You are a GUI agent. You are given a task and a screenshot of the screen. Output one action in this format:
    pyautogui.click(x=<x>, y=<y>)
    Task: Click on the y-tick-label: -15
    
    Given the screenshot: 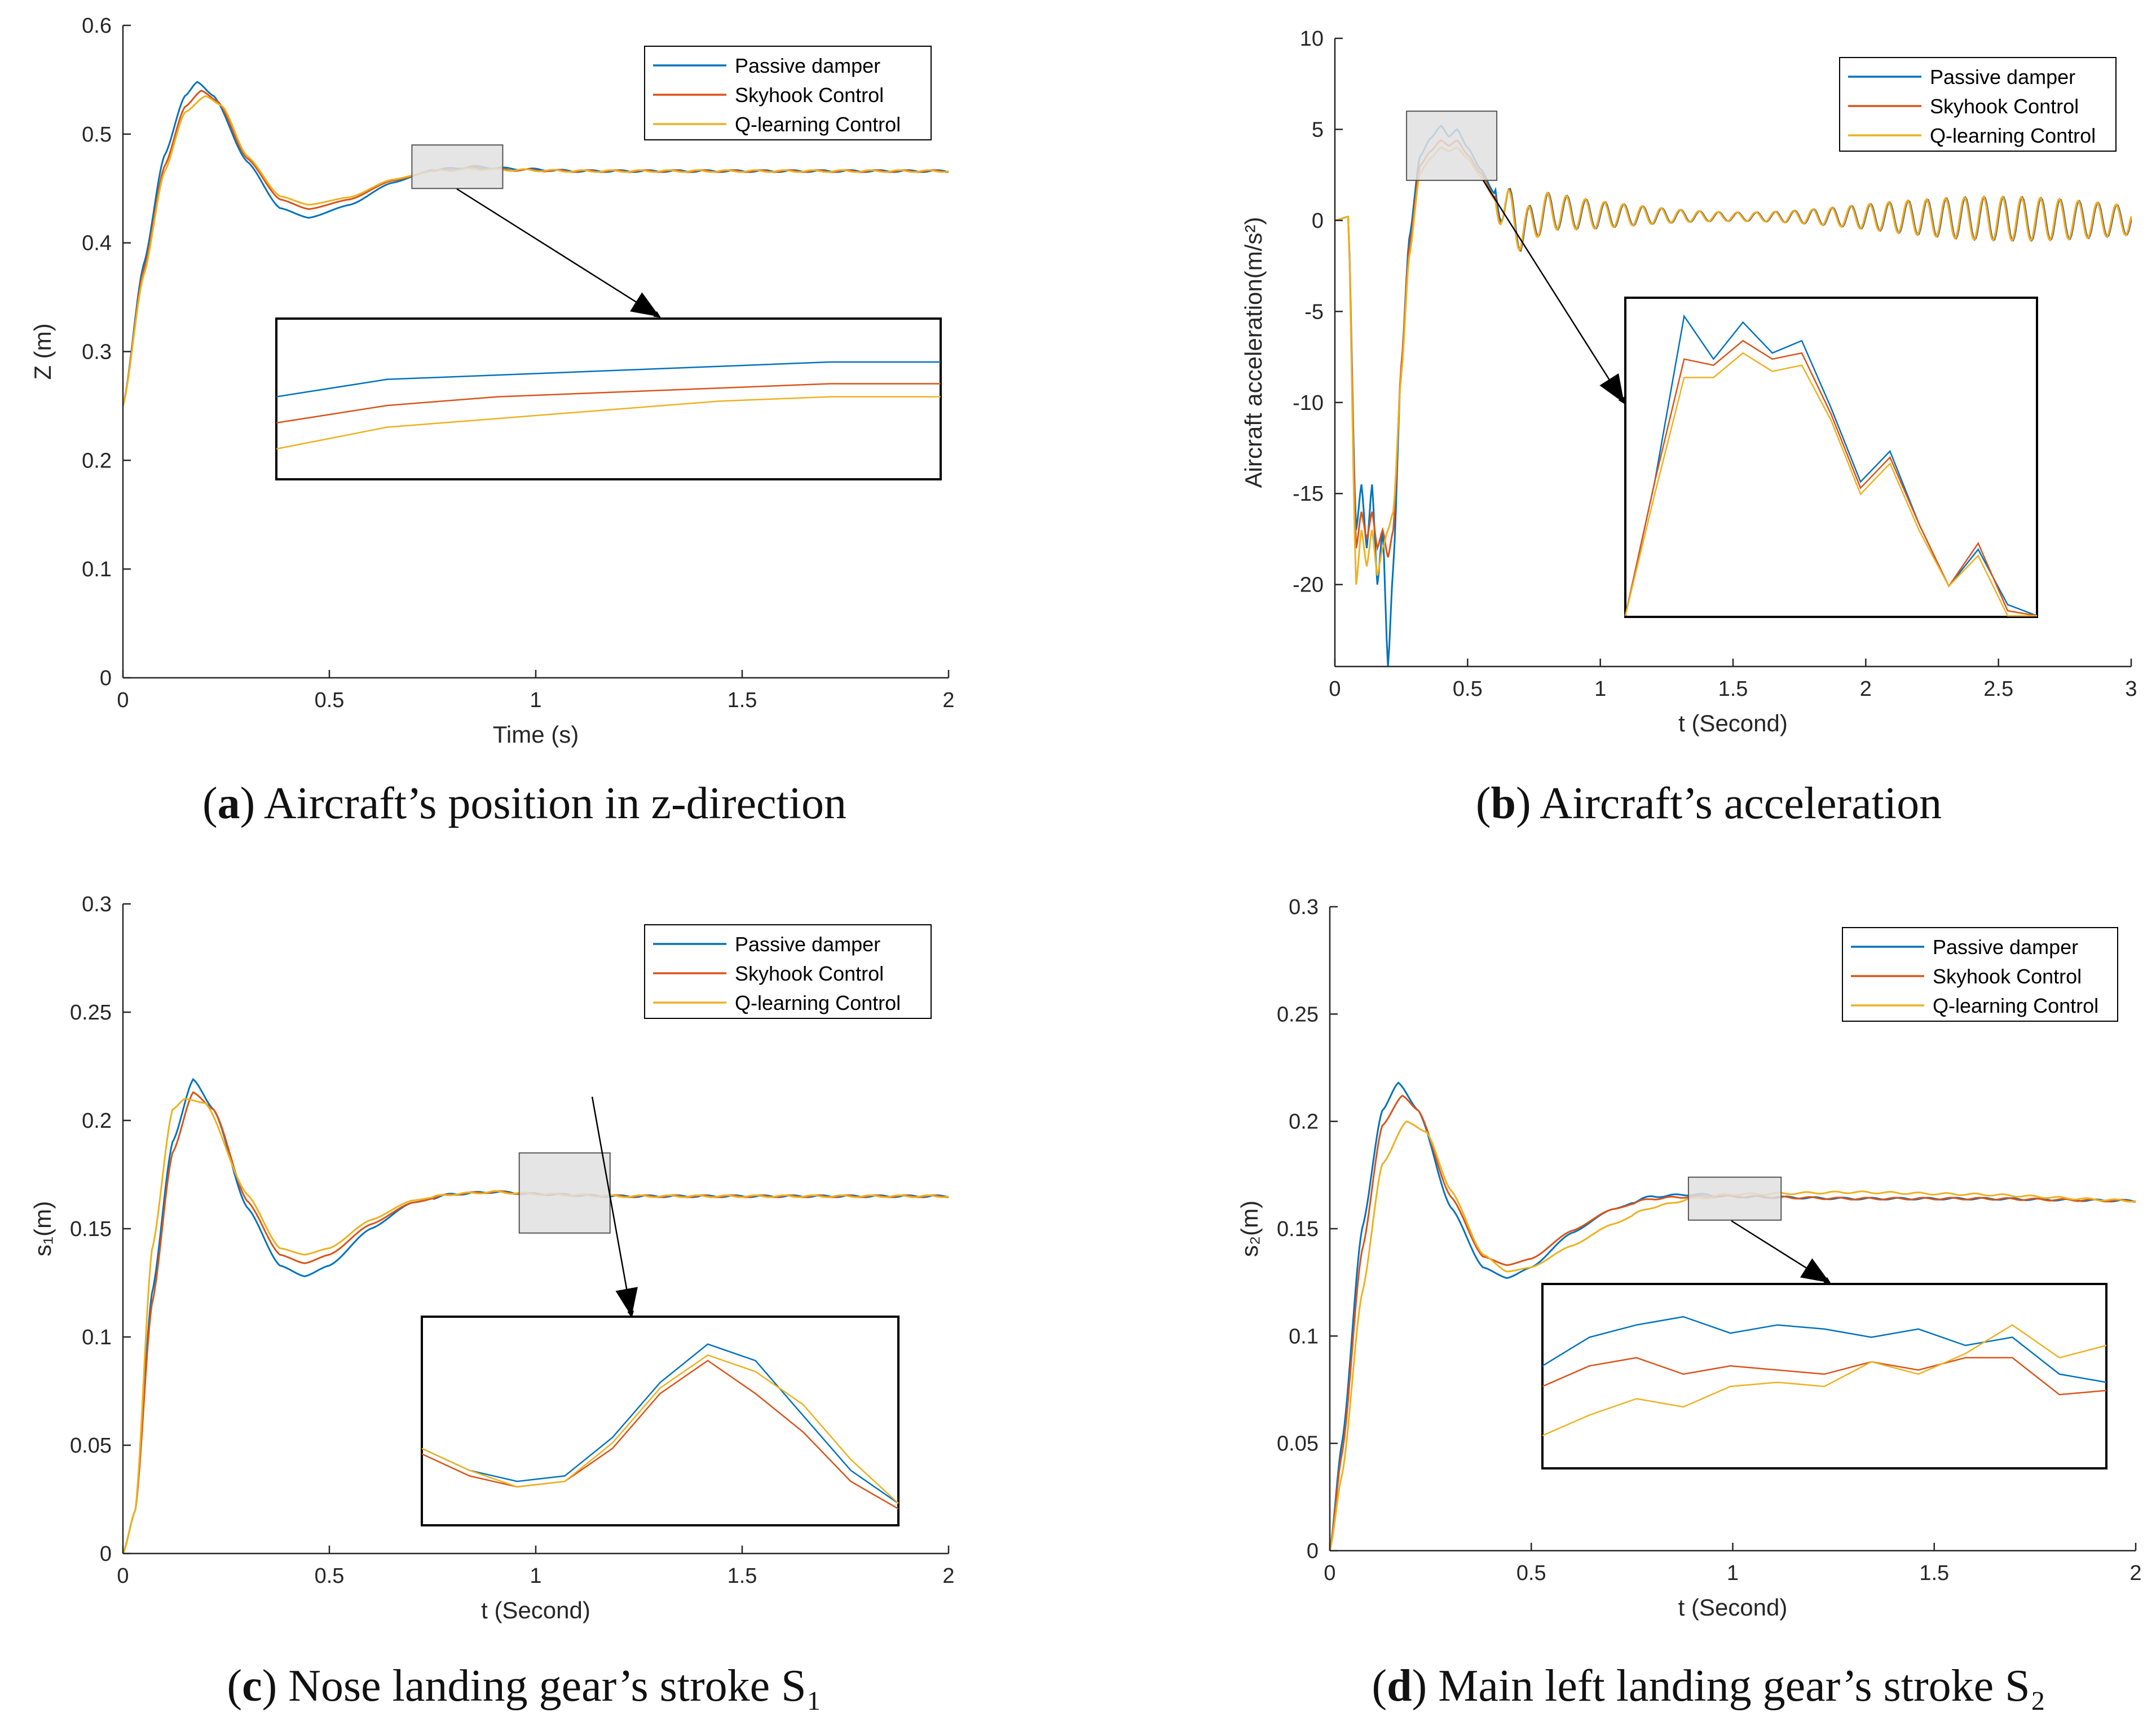 What is the action you would take?
    pyautogui.click(x=1308, y=494)
    